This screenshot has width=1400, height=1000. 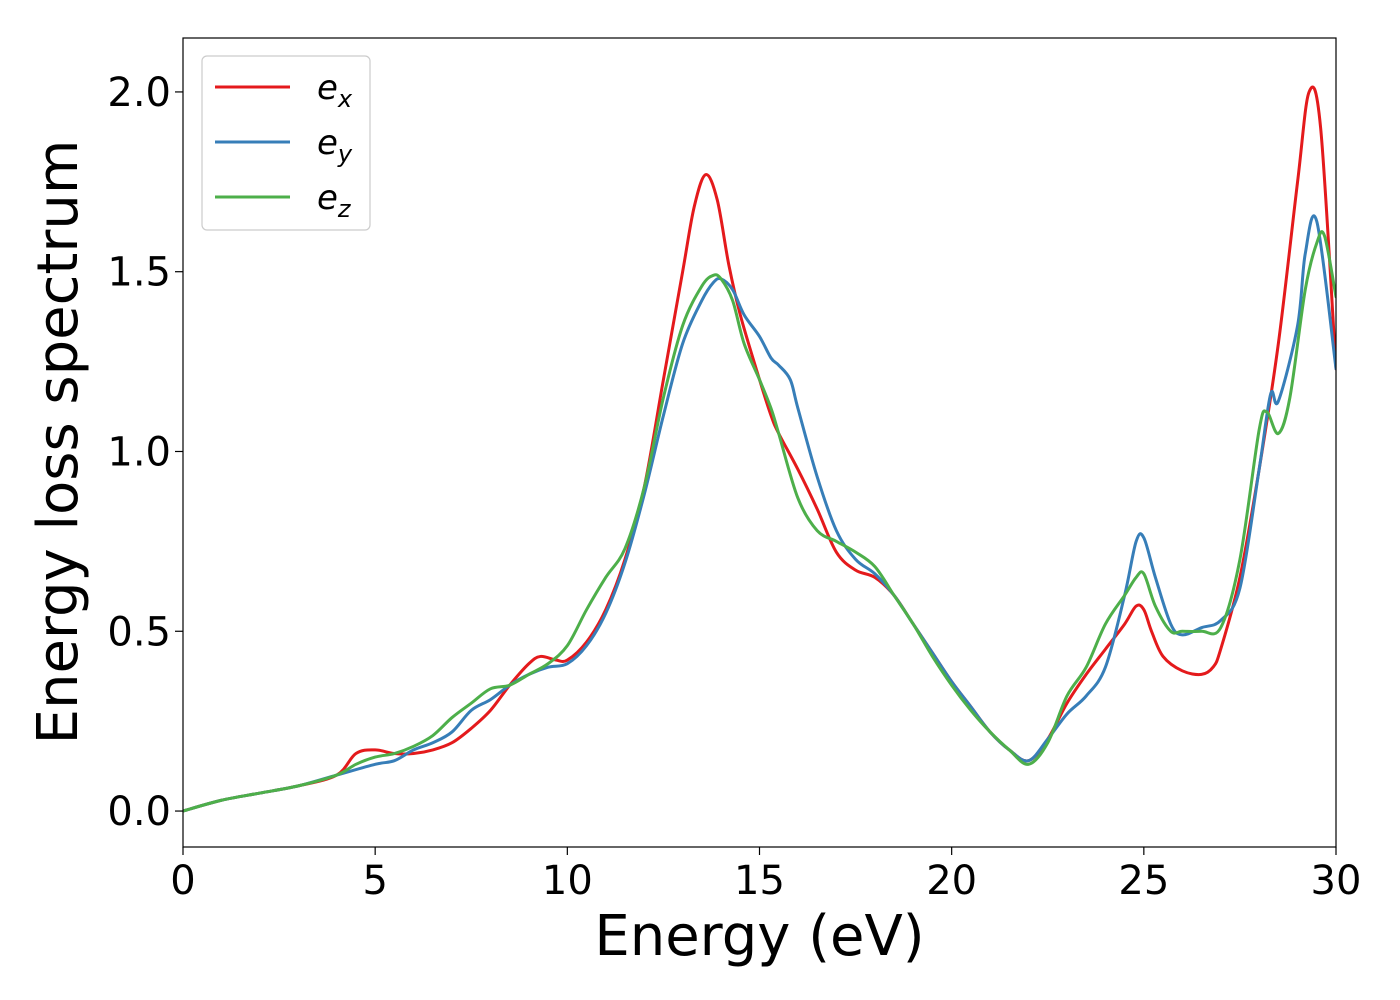 What do you see at coordinates (759, 936) in the screenshot?
I see `x-axis-title: Energy (eV)` at bounding box center [759, 936].